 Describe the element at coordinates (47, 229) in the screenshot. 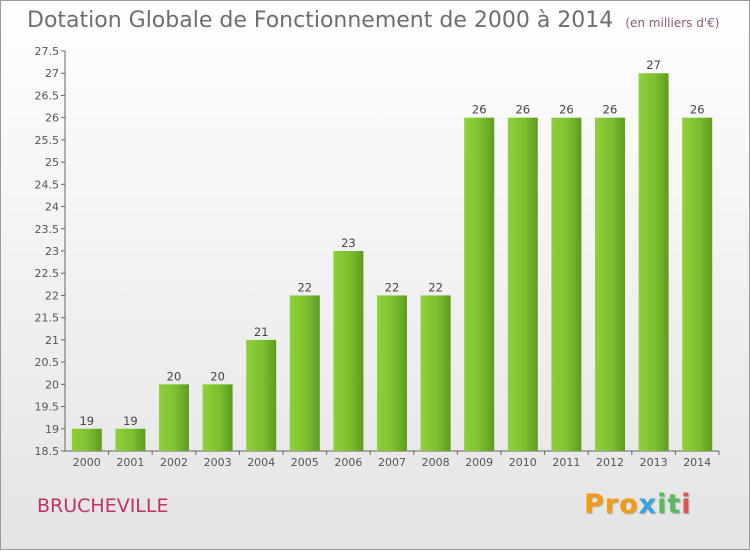

I see `y-tick-label: 23.5` at that location.